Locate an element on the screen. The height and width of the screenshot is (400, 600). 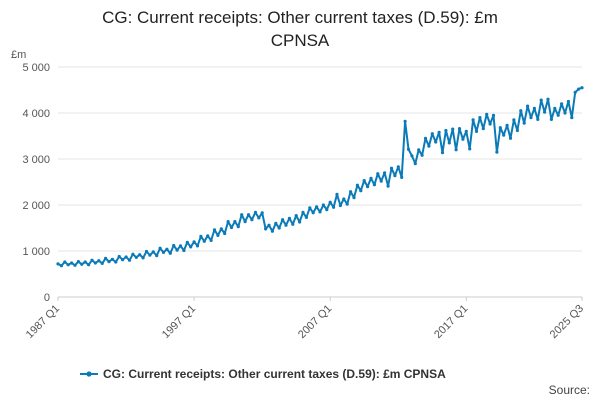
y-axis-tick-labels: 0 1 000 2 000 3 000 4 000 5 000 is located at coordinates (36, 183).